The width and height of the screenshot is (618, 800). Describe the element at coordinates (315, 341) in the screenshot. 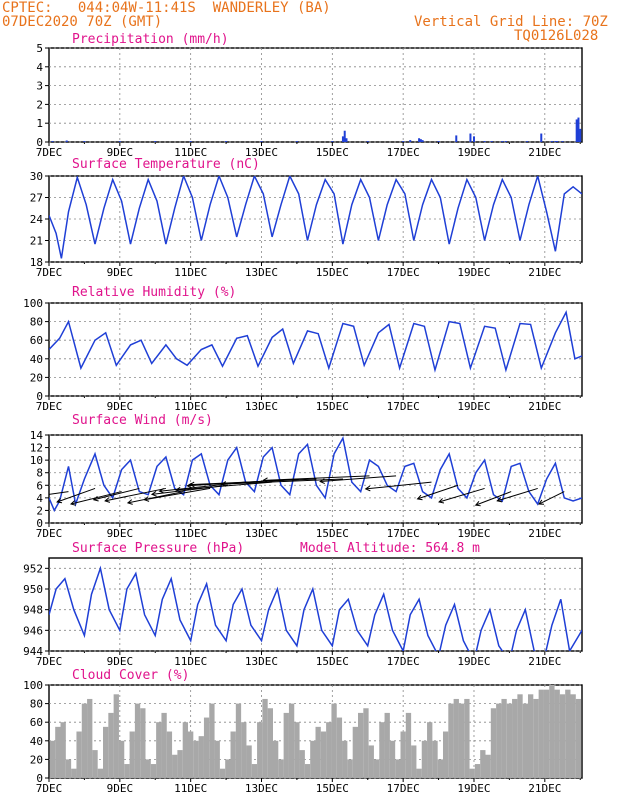

I see `rh-series-line` at that location.